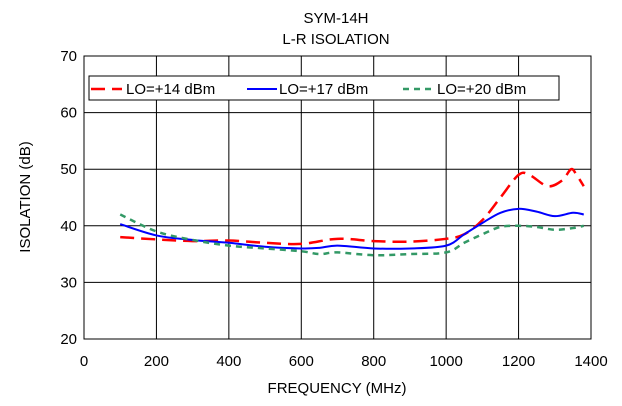 The image size is (622, 406). I want to click on x-tick-label: 0, so click(84, 361).